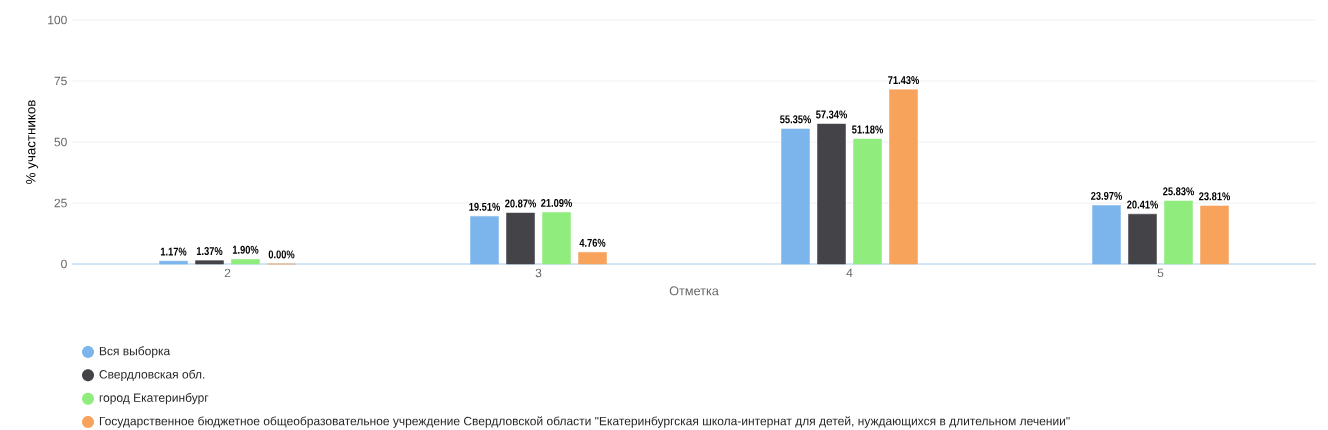 The image size is (1328, 430). I want to click on data-label: 71.43%, so click(904, 80).